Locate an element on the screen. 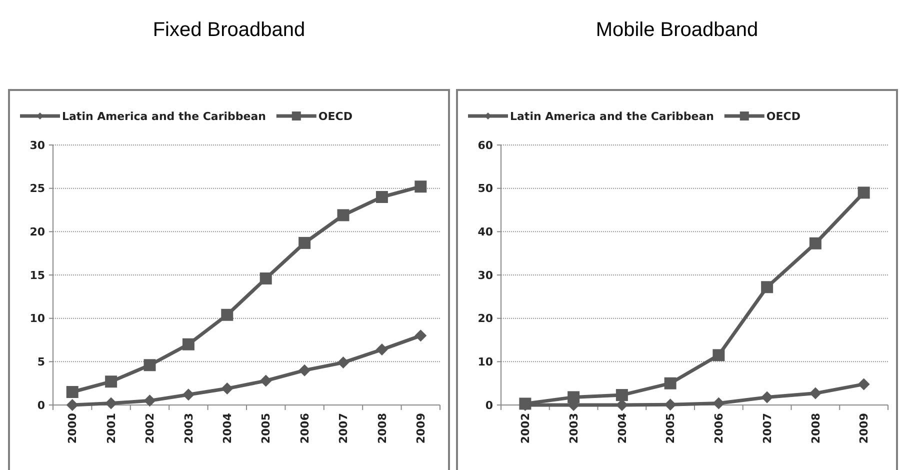 The height and width of the screenshot is (470, 906). y-tick-label: 25 is located at coordinates (37, 189).